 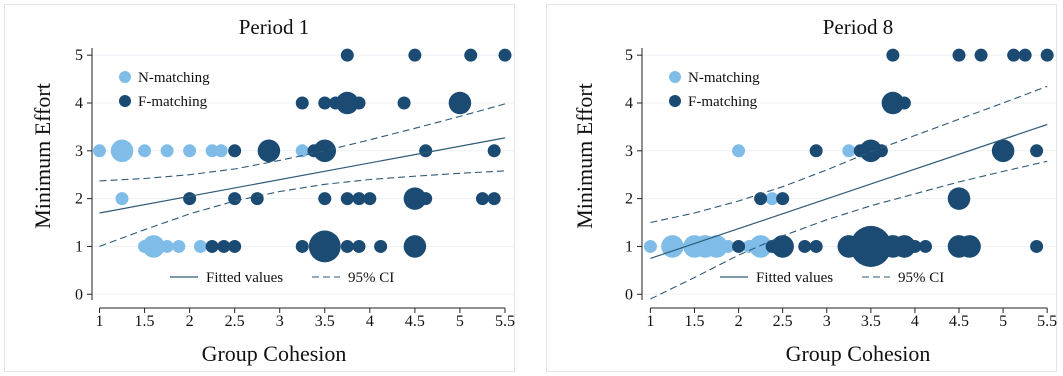 What do you see at coordinates (79, 246) in the screenshot?
I see `y-tick-label: 1` at bounding box center [79, 246].